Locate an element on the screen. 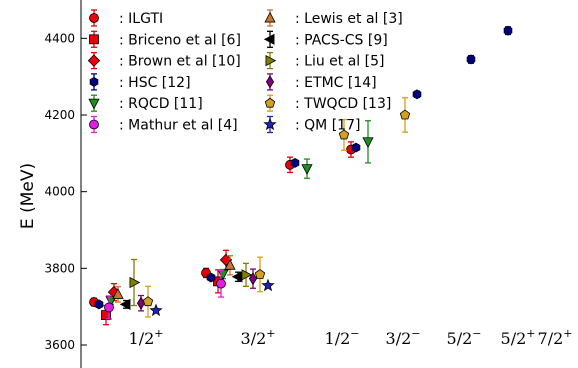 The height and width of the screenshot is (368, 578). legend-entry: : ETMC [14] is located at coordinates (321, 82).